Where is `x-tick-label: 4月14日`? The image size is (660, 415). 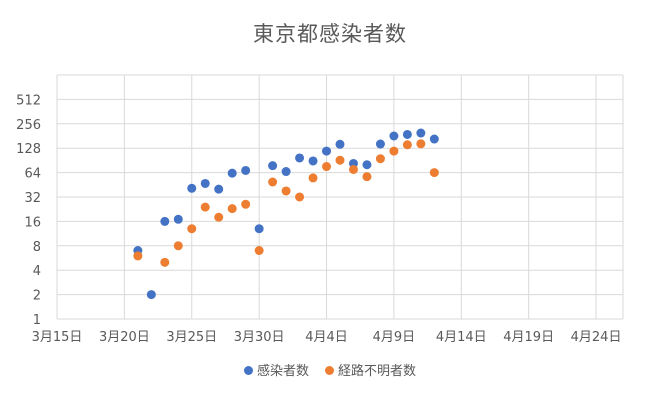
x-tick-label: 4月14日 is located at coordinates (461, 337).